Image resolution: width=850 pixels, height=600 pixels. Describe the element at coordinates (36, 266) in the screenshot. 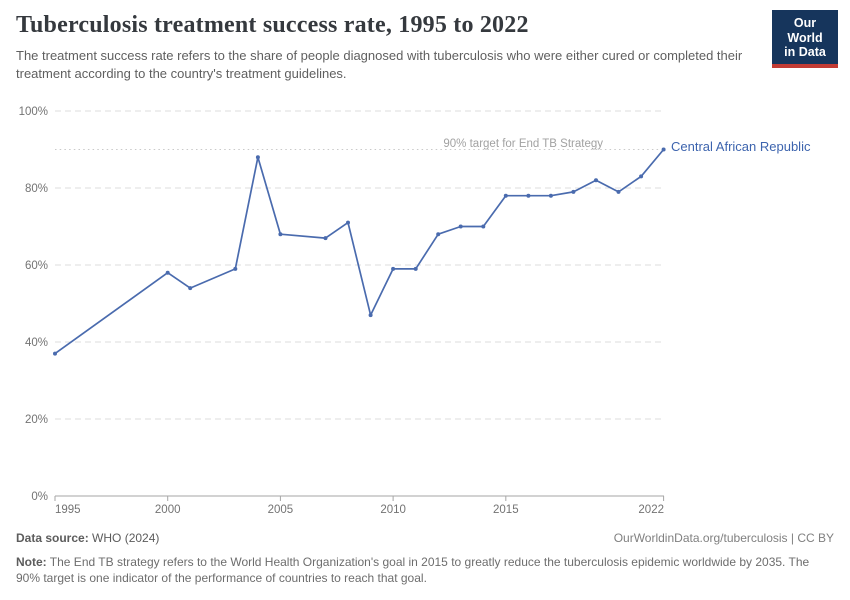

I see `y-tick-label: 60%` at that location.